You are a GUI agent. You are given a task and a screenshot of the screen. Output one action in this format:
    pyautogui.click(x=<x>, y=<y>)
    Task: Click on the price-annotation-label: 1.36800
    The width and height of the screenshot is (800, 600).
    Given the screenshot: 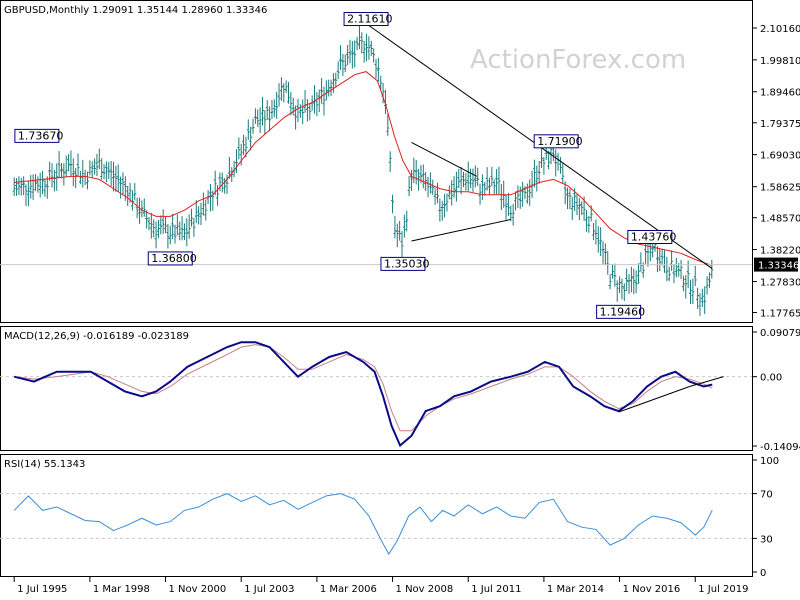 What is the action you would take?
    pyautogui.click(x=174, y=258)
    